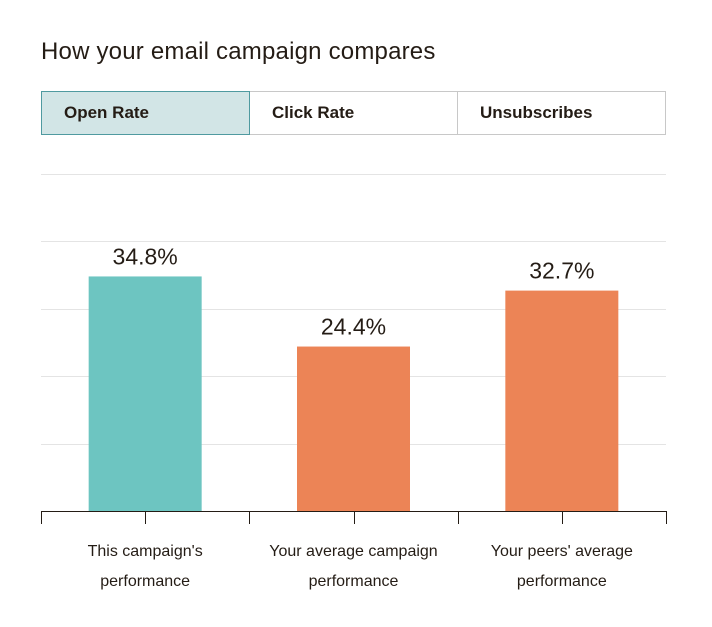 This screenshot has height=627, width=712. I want to click on tab-click-rate: Click Rate, so click(354, 113).